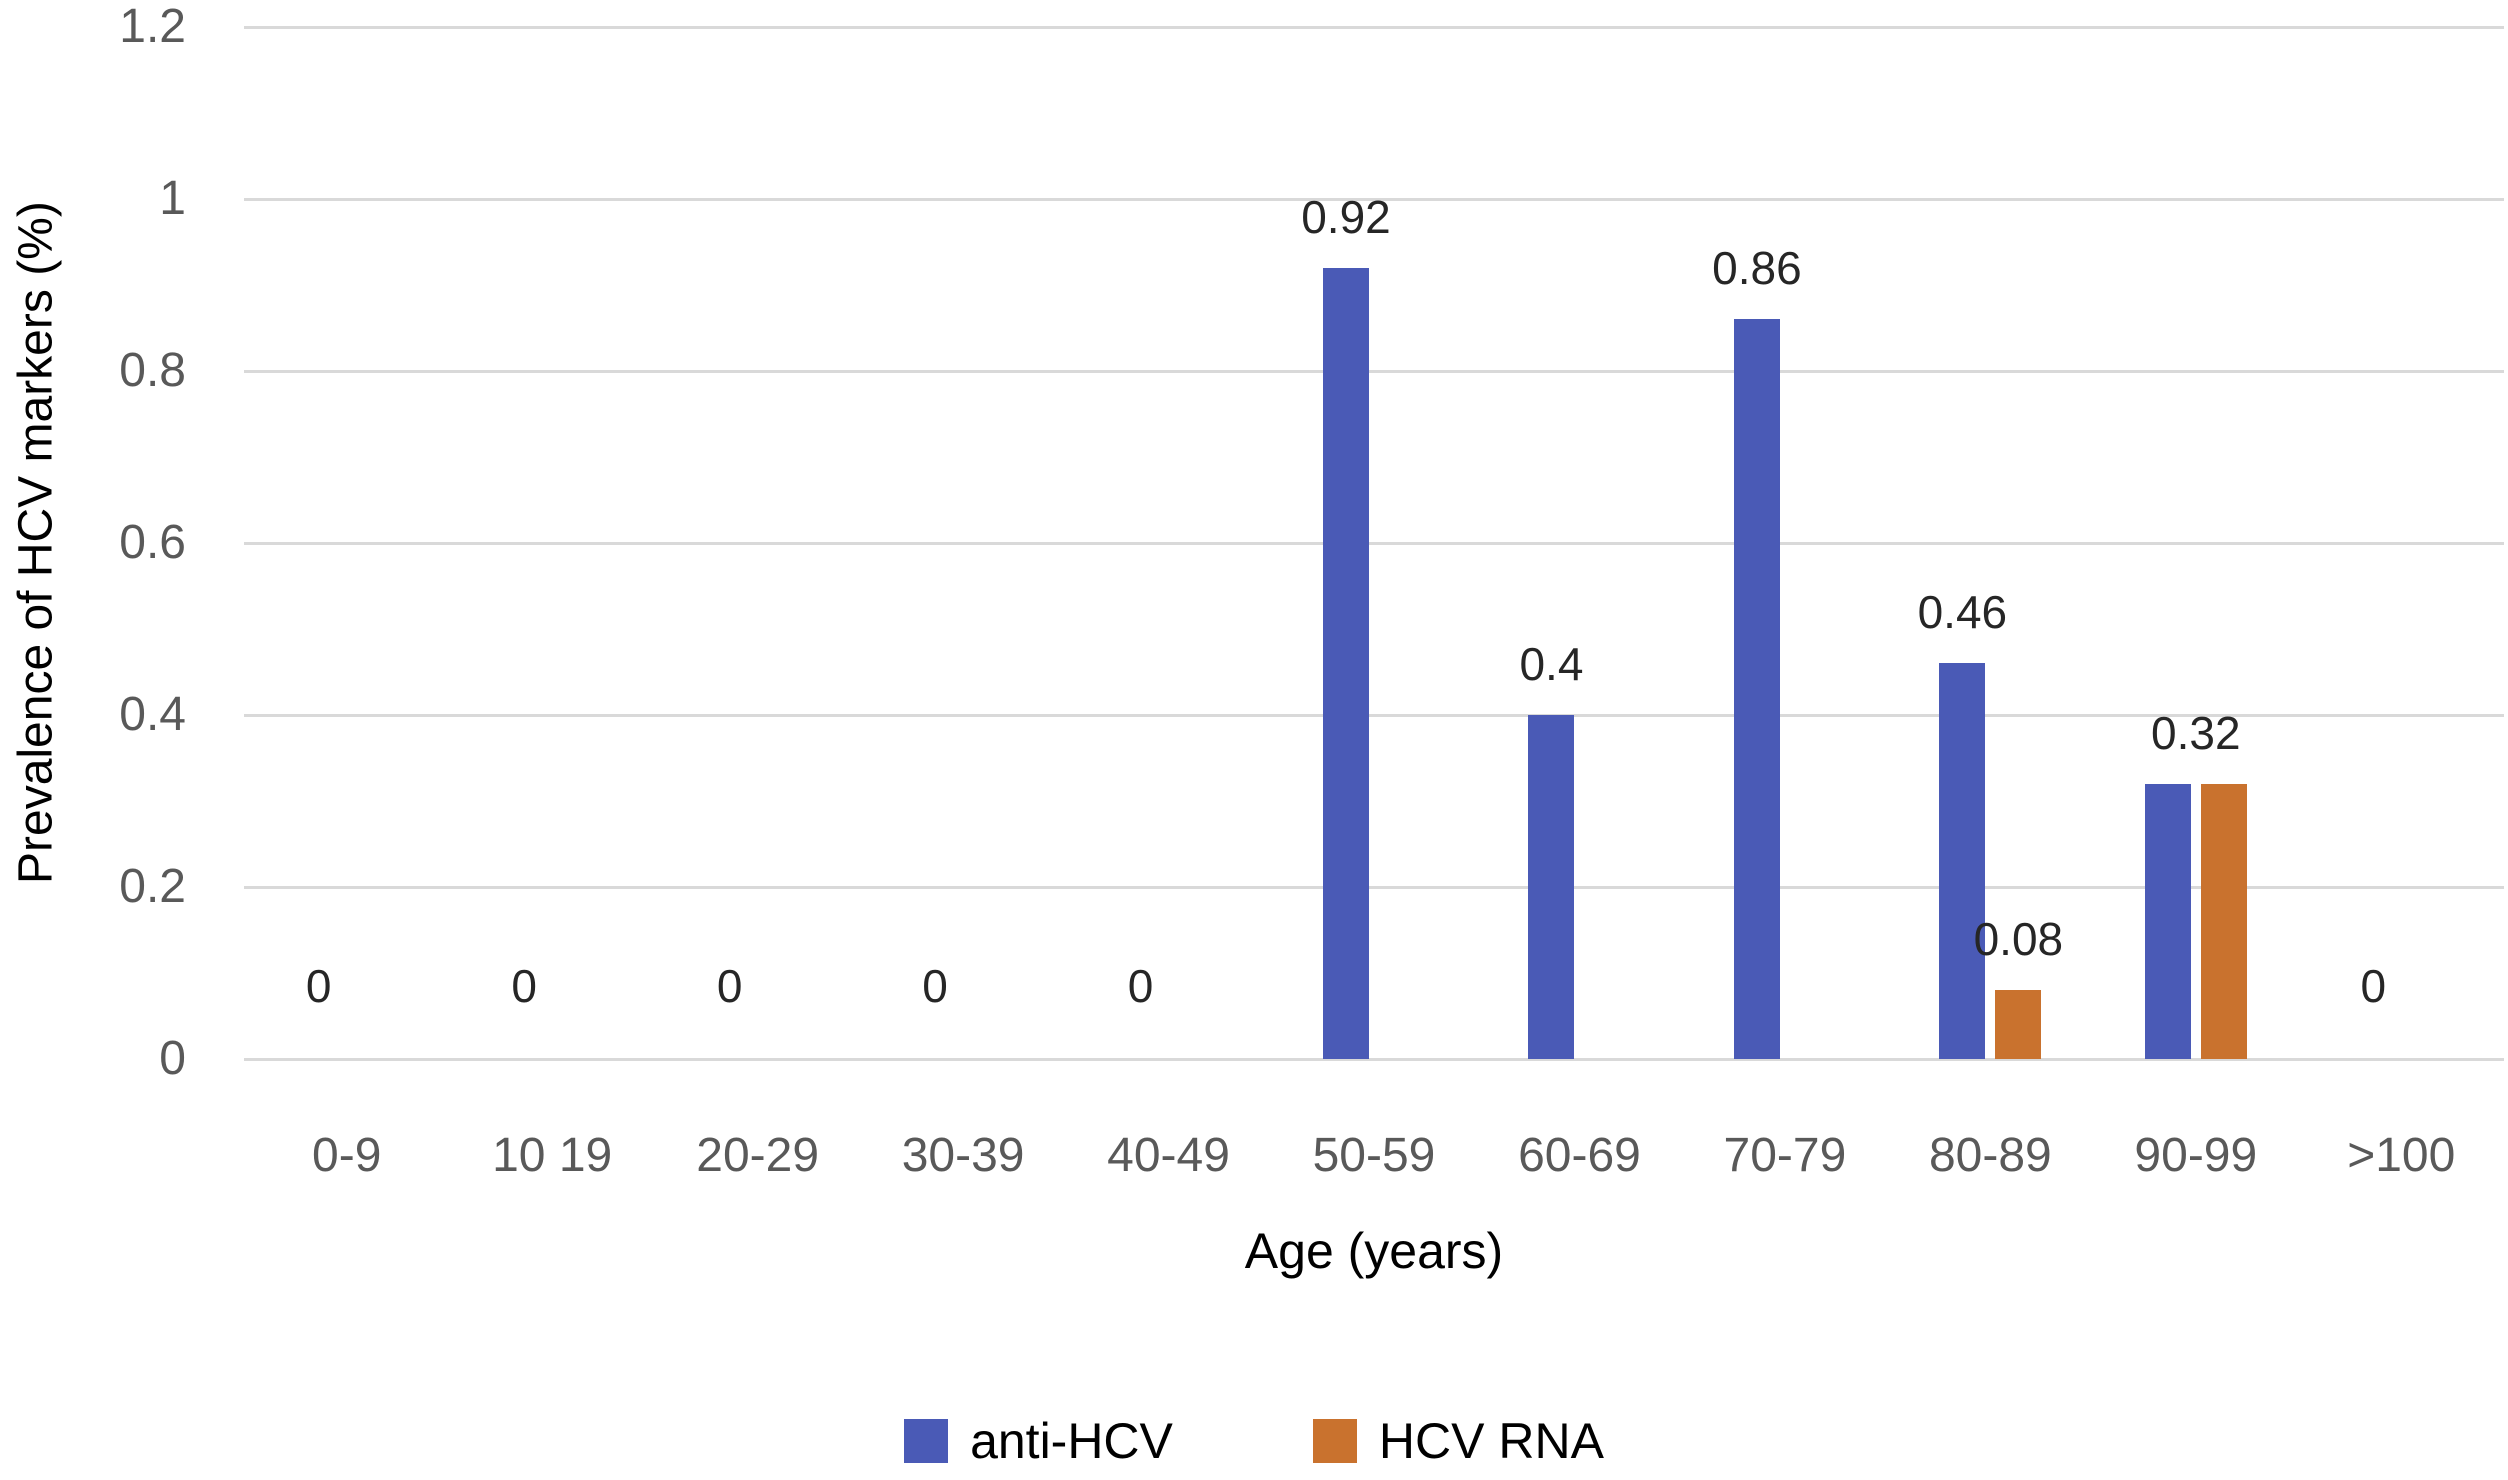 This screenshot has width=2508, height=1480. I want to click on x-tick-label-80-89: 80-89, so click(1990, 1155).